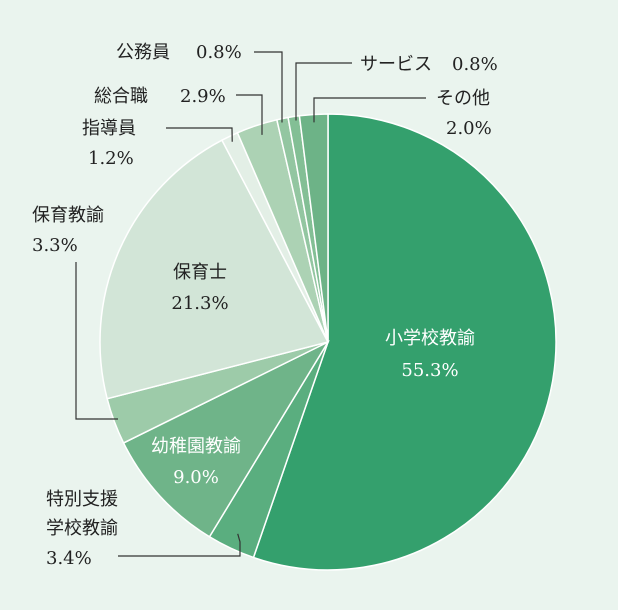  I want to click on slice-value_label-9: 0.8%, so click(475, 64).